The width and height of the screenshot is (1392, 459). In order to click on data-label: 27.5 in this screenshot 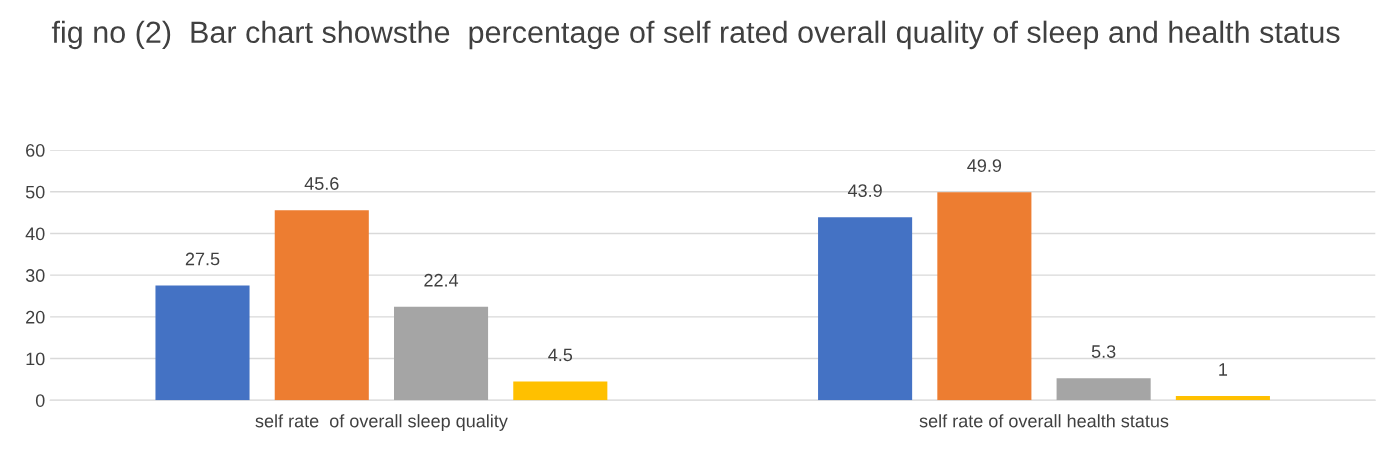, I will do `click(202, 259)`.